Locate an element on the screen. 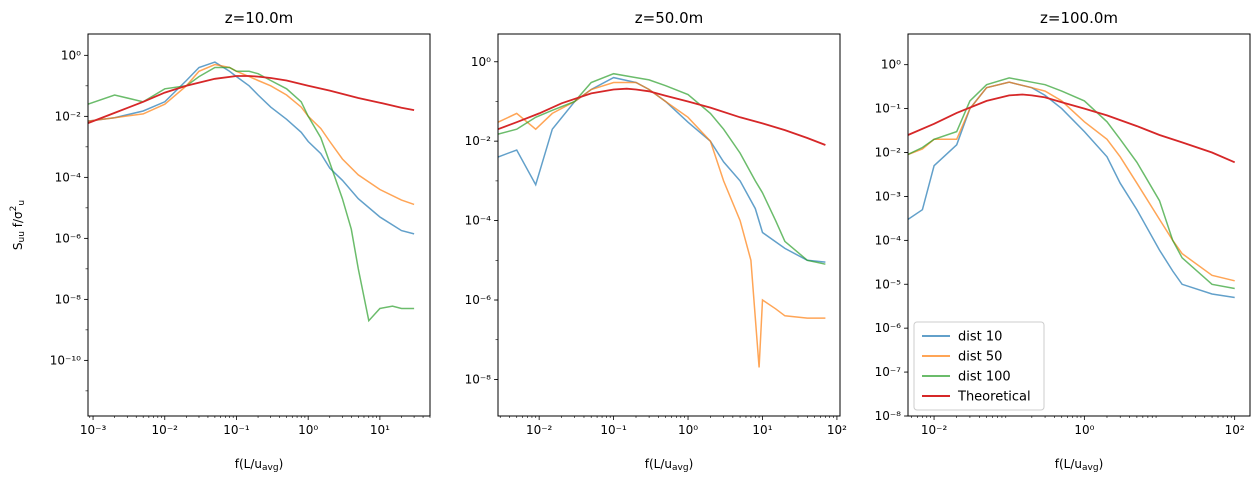 This screenshot has height=480, width=1259. y-axis: 10⁻¹⁰ 10⁻⁸ 10⁻⁶ 10⁻⁴ 10⁻² 10⁰ is located at coordinates (69, 220).